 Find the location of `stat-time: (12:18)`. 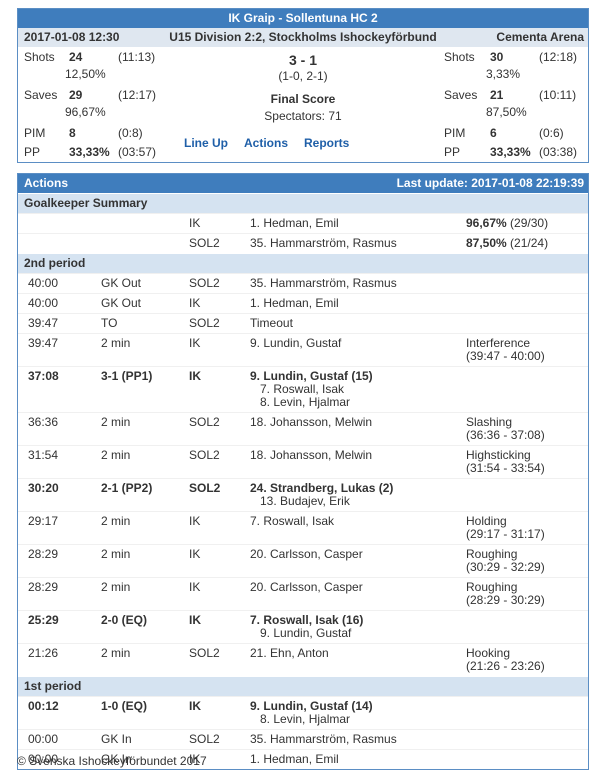

stat-time: (12:18) is located at coordinates (558, 57).